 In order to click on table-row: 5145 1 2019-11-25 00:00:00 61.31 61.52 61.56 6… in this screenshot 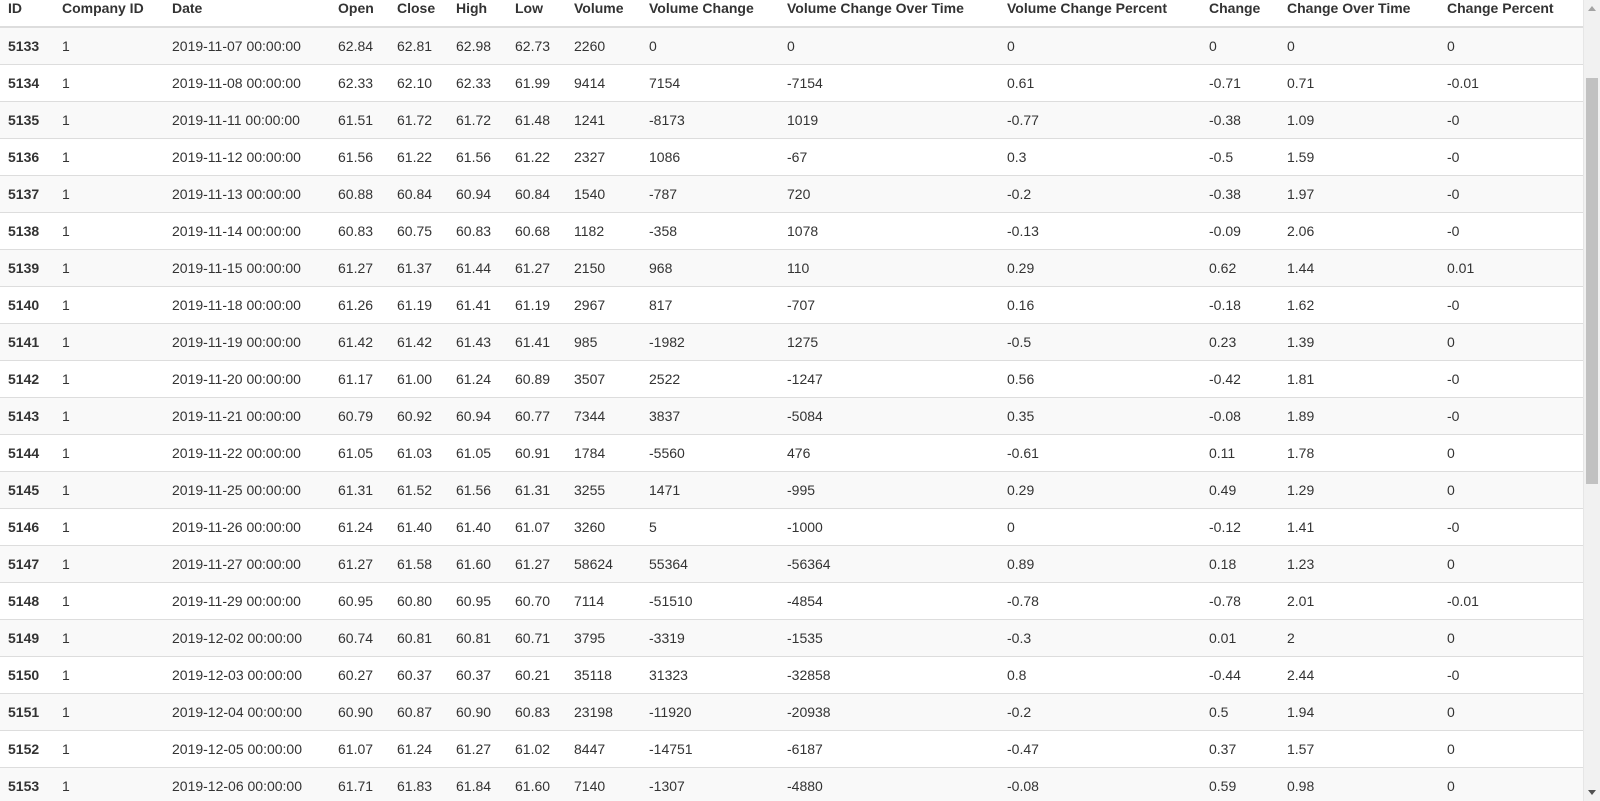, I will do `click(791, 489)`.